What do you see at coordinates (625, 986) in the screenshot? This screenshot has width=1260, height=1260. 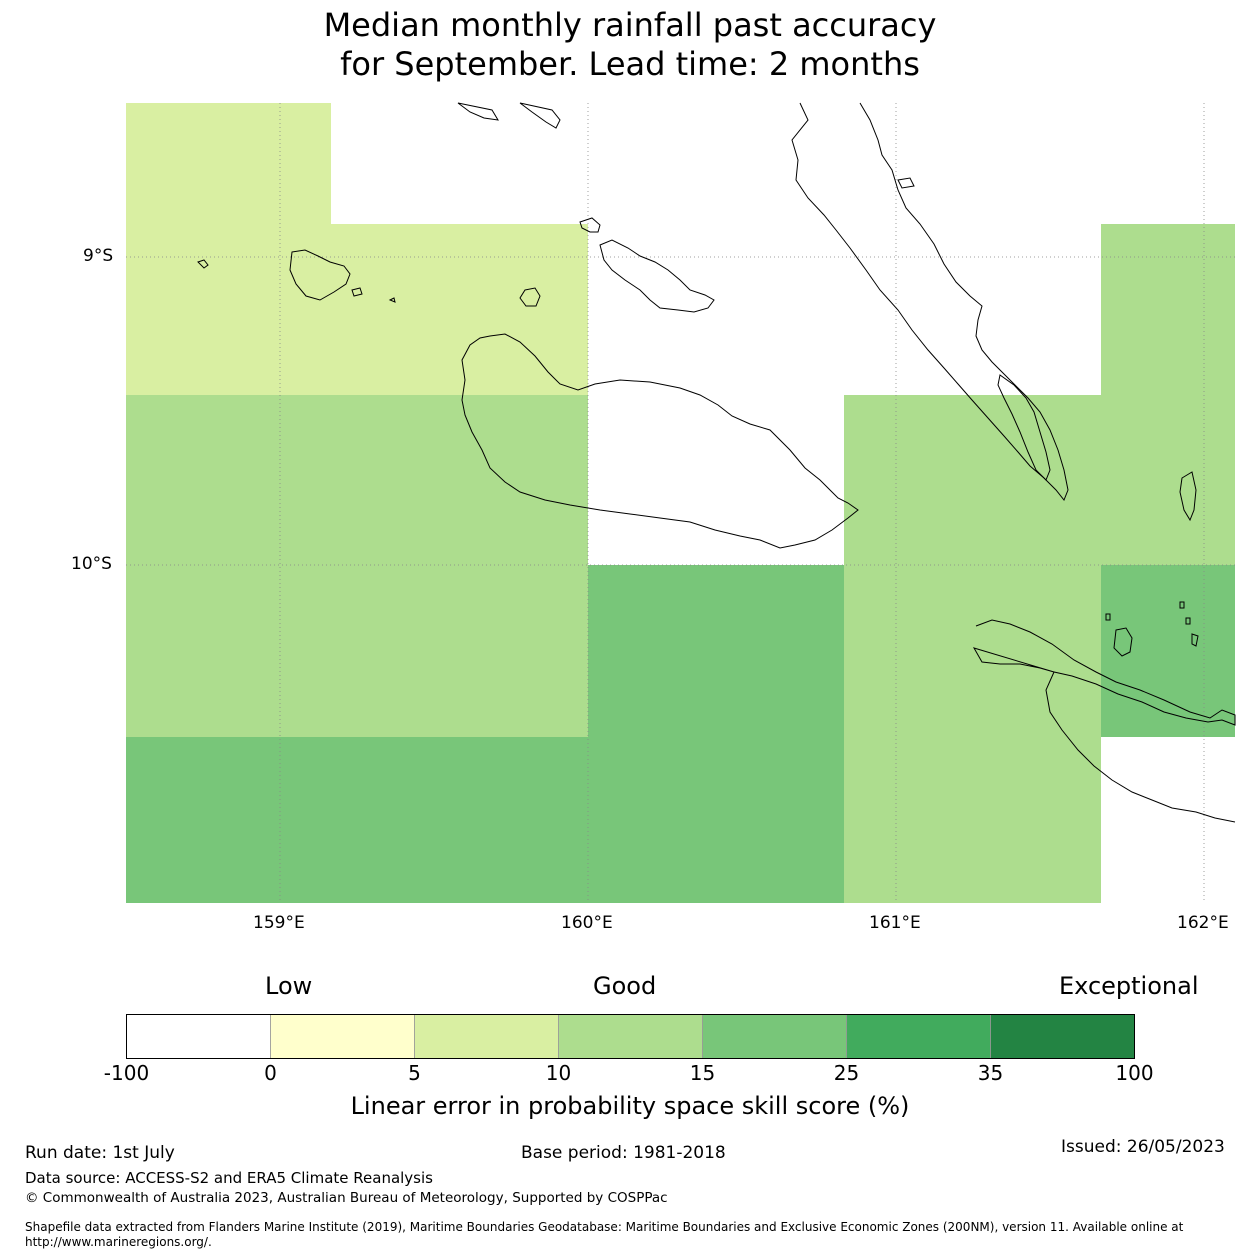 I see `colorbar-label-good: Good` at bounding box center [625, 986].